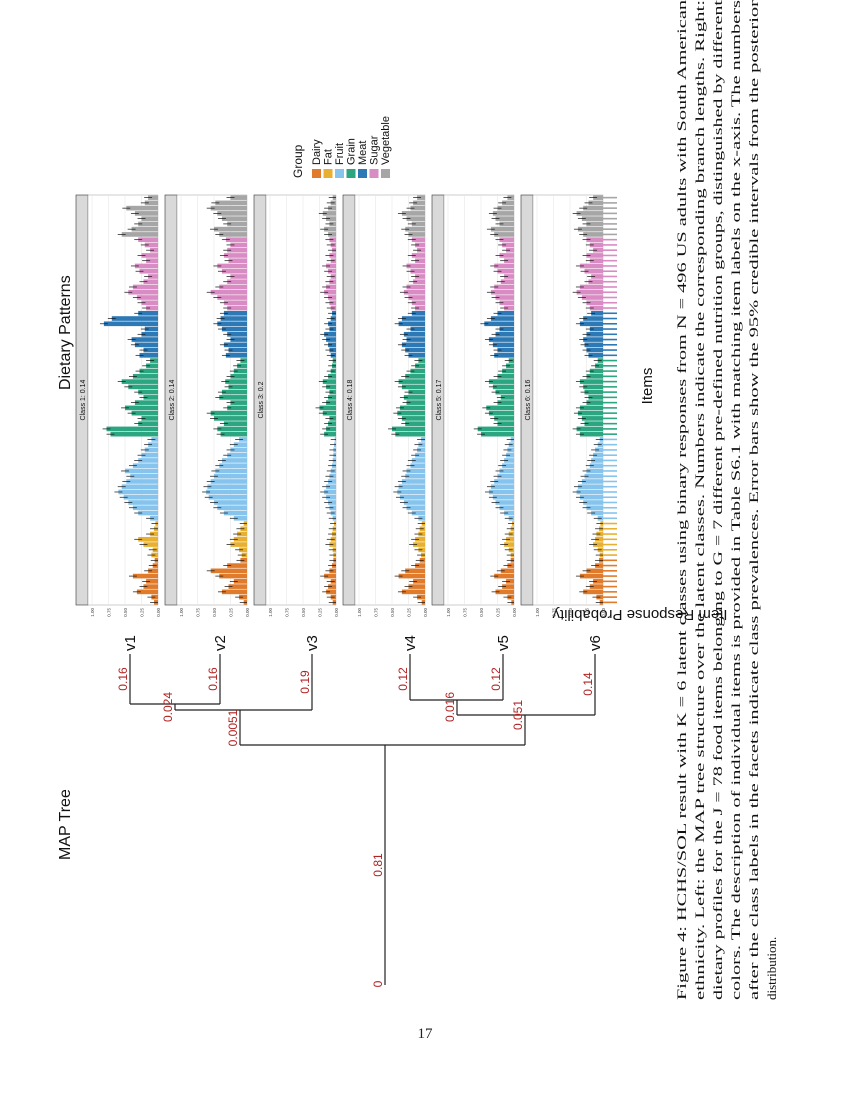 This screenshot has width=850, height=1100. I want to click on legend-entry-dairy: Dairy, so click(317, 158).